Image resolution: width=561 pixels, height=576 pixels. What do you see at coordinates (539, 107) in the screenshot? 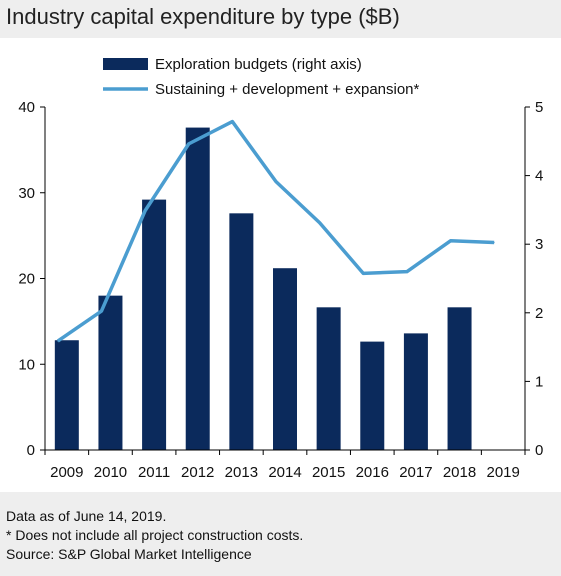
I see `right-tick-label: 5` at bounding box center [539, 107].